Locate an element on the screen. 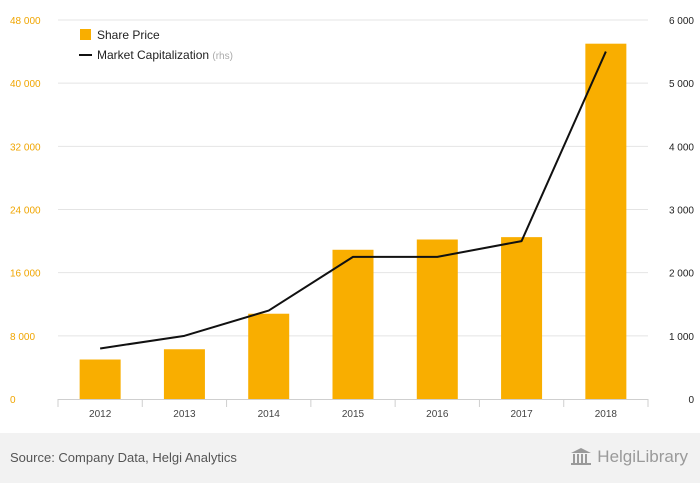 This screenshot has height=483, width=700. library-columns-icon is located at coordinates (581, 456).